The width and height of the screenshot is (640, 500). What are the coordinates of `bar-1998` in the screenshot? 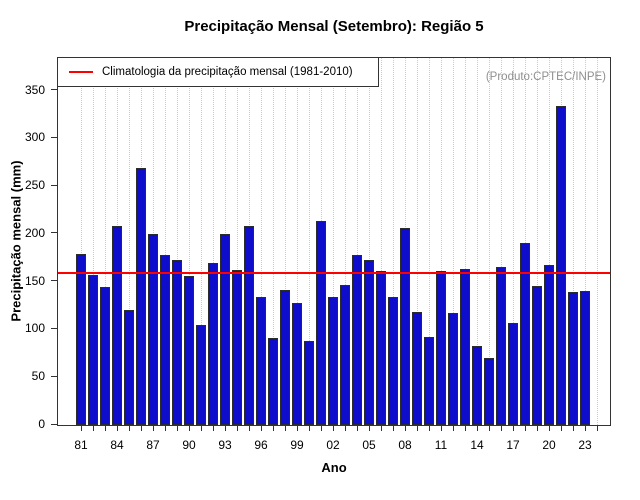 It's located at (285, 357).